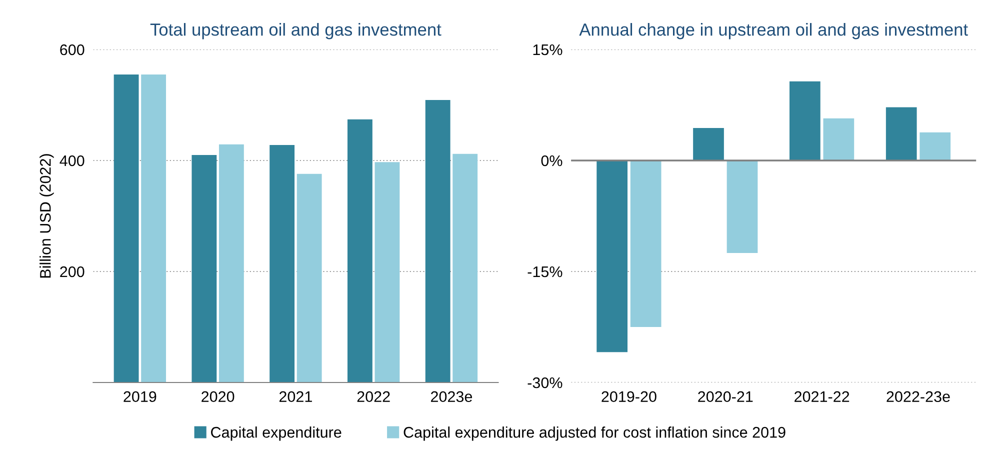 Image resolution: width=981 pixels, height=450 pixels. What do you see at coordinates (295, 396) in the screenshot?
I see `x-tick-label: 2021` at bounding box center [295, 396].